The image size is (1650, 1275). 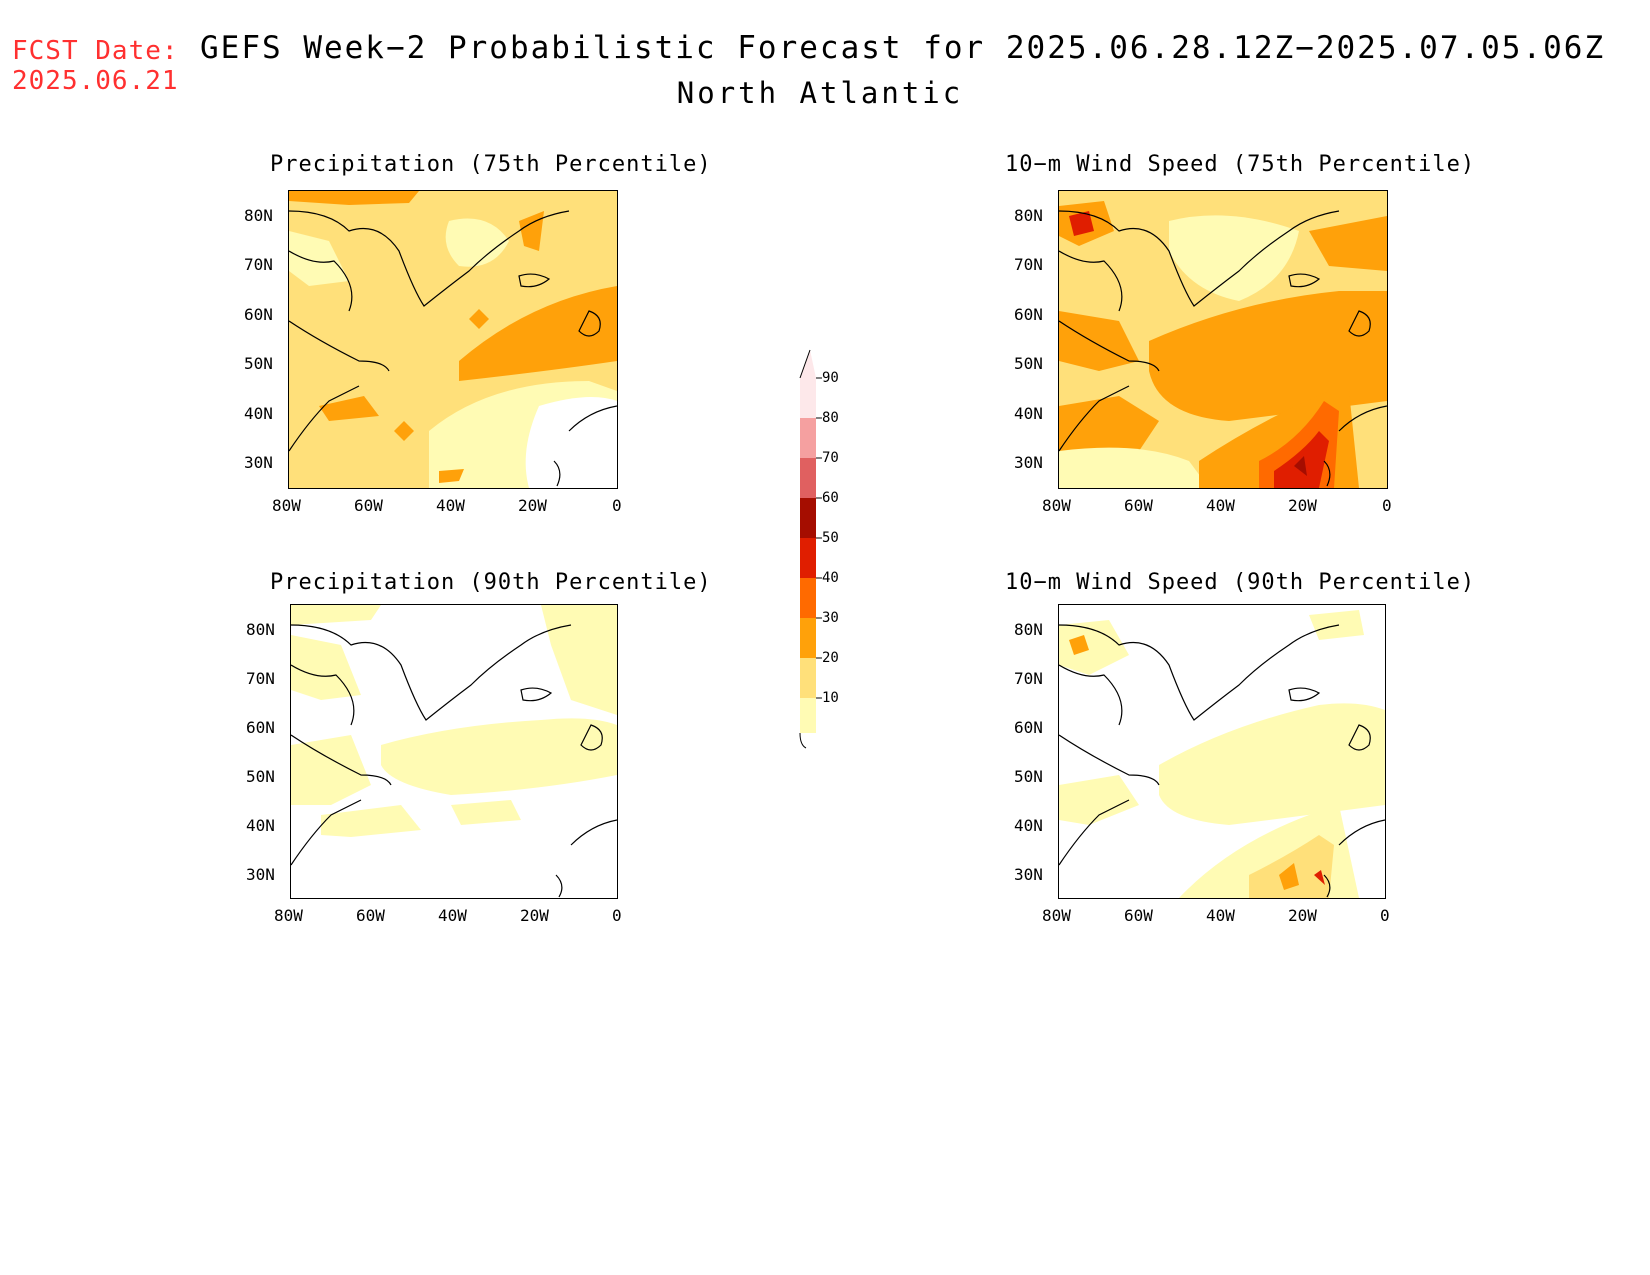 What do you see at coordinates (95, 51) in the screenshot?
I see `forecast-date-label: FCST Date:` at bounding box center [95, 51].